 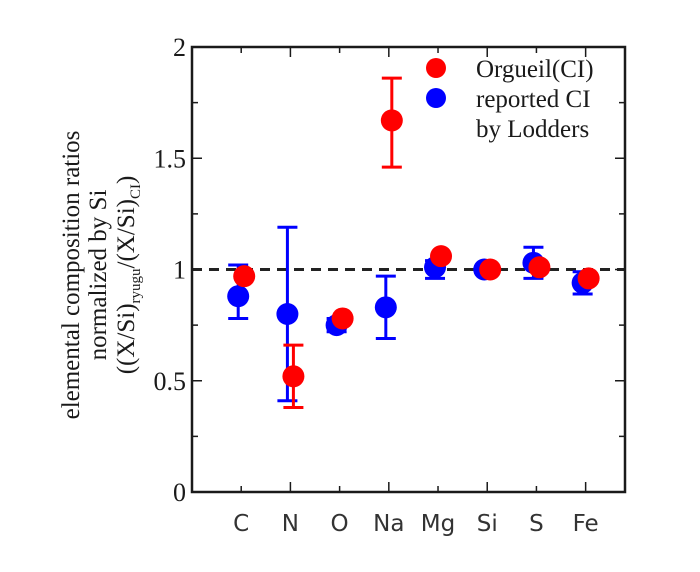 What do you see at coordinates (126, 338) in the screenshot?
I see `formula-open: ((X/Si)` at bounding box center [126, 338].